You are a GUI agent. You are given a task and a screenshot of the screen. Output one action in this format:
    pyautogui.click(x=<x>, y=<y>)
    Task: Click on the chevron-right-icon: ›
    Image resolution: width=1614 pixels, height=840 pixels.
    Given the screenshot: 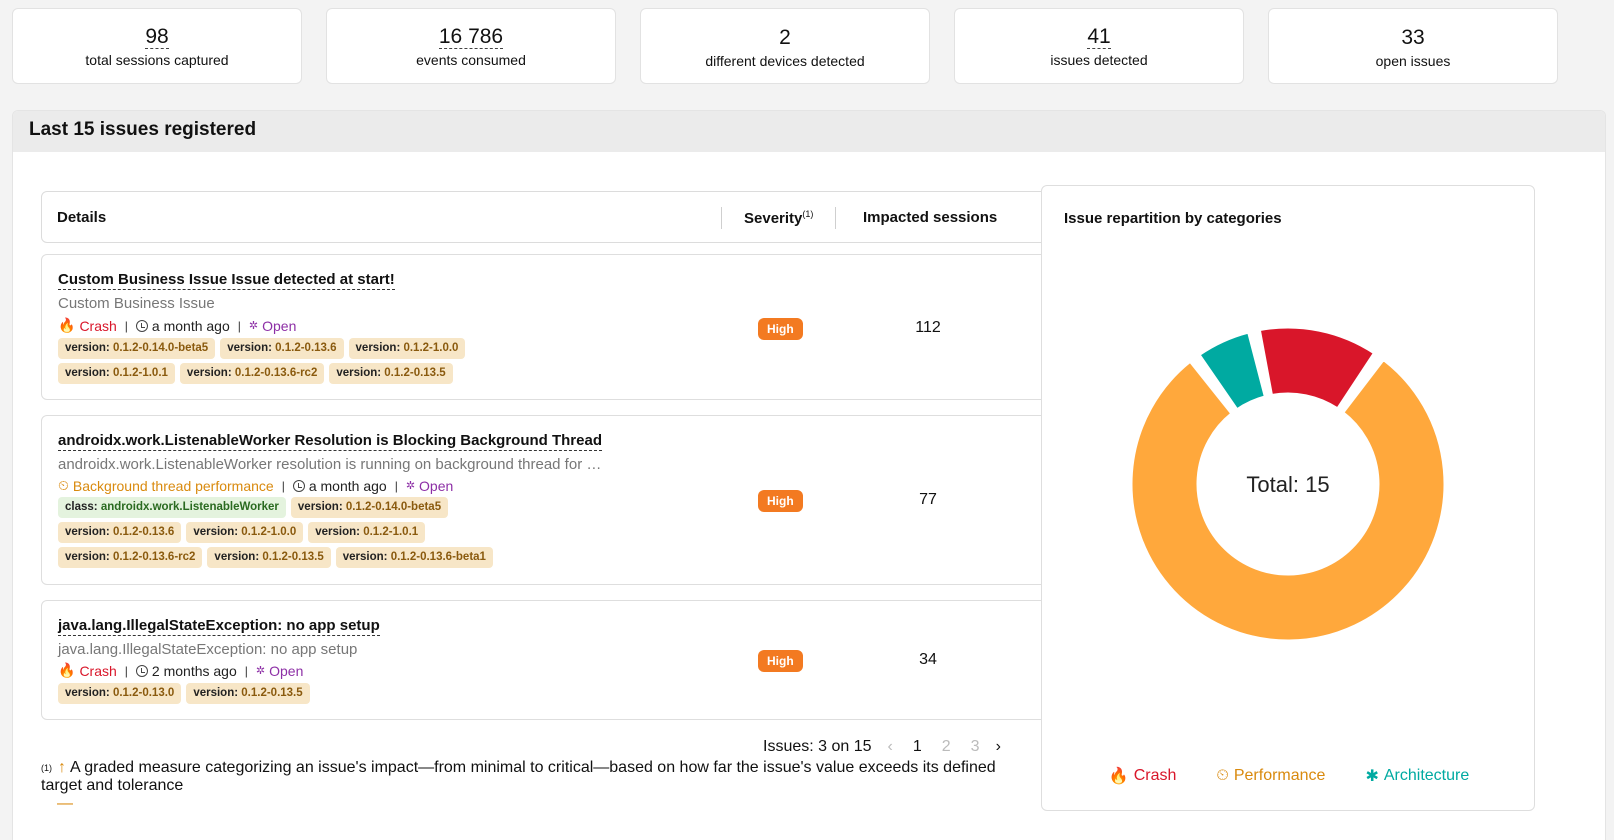 What is the action you would take?
    pyautogui.click(x=998, y=746)
    